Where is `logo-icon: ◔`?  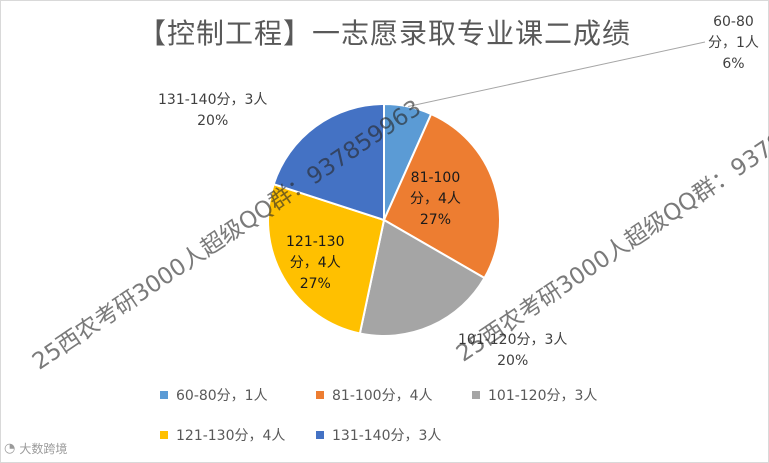 logo-icon: ◔ is located at coordinates (10, 448).